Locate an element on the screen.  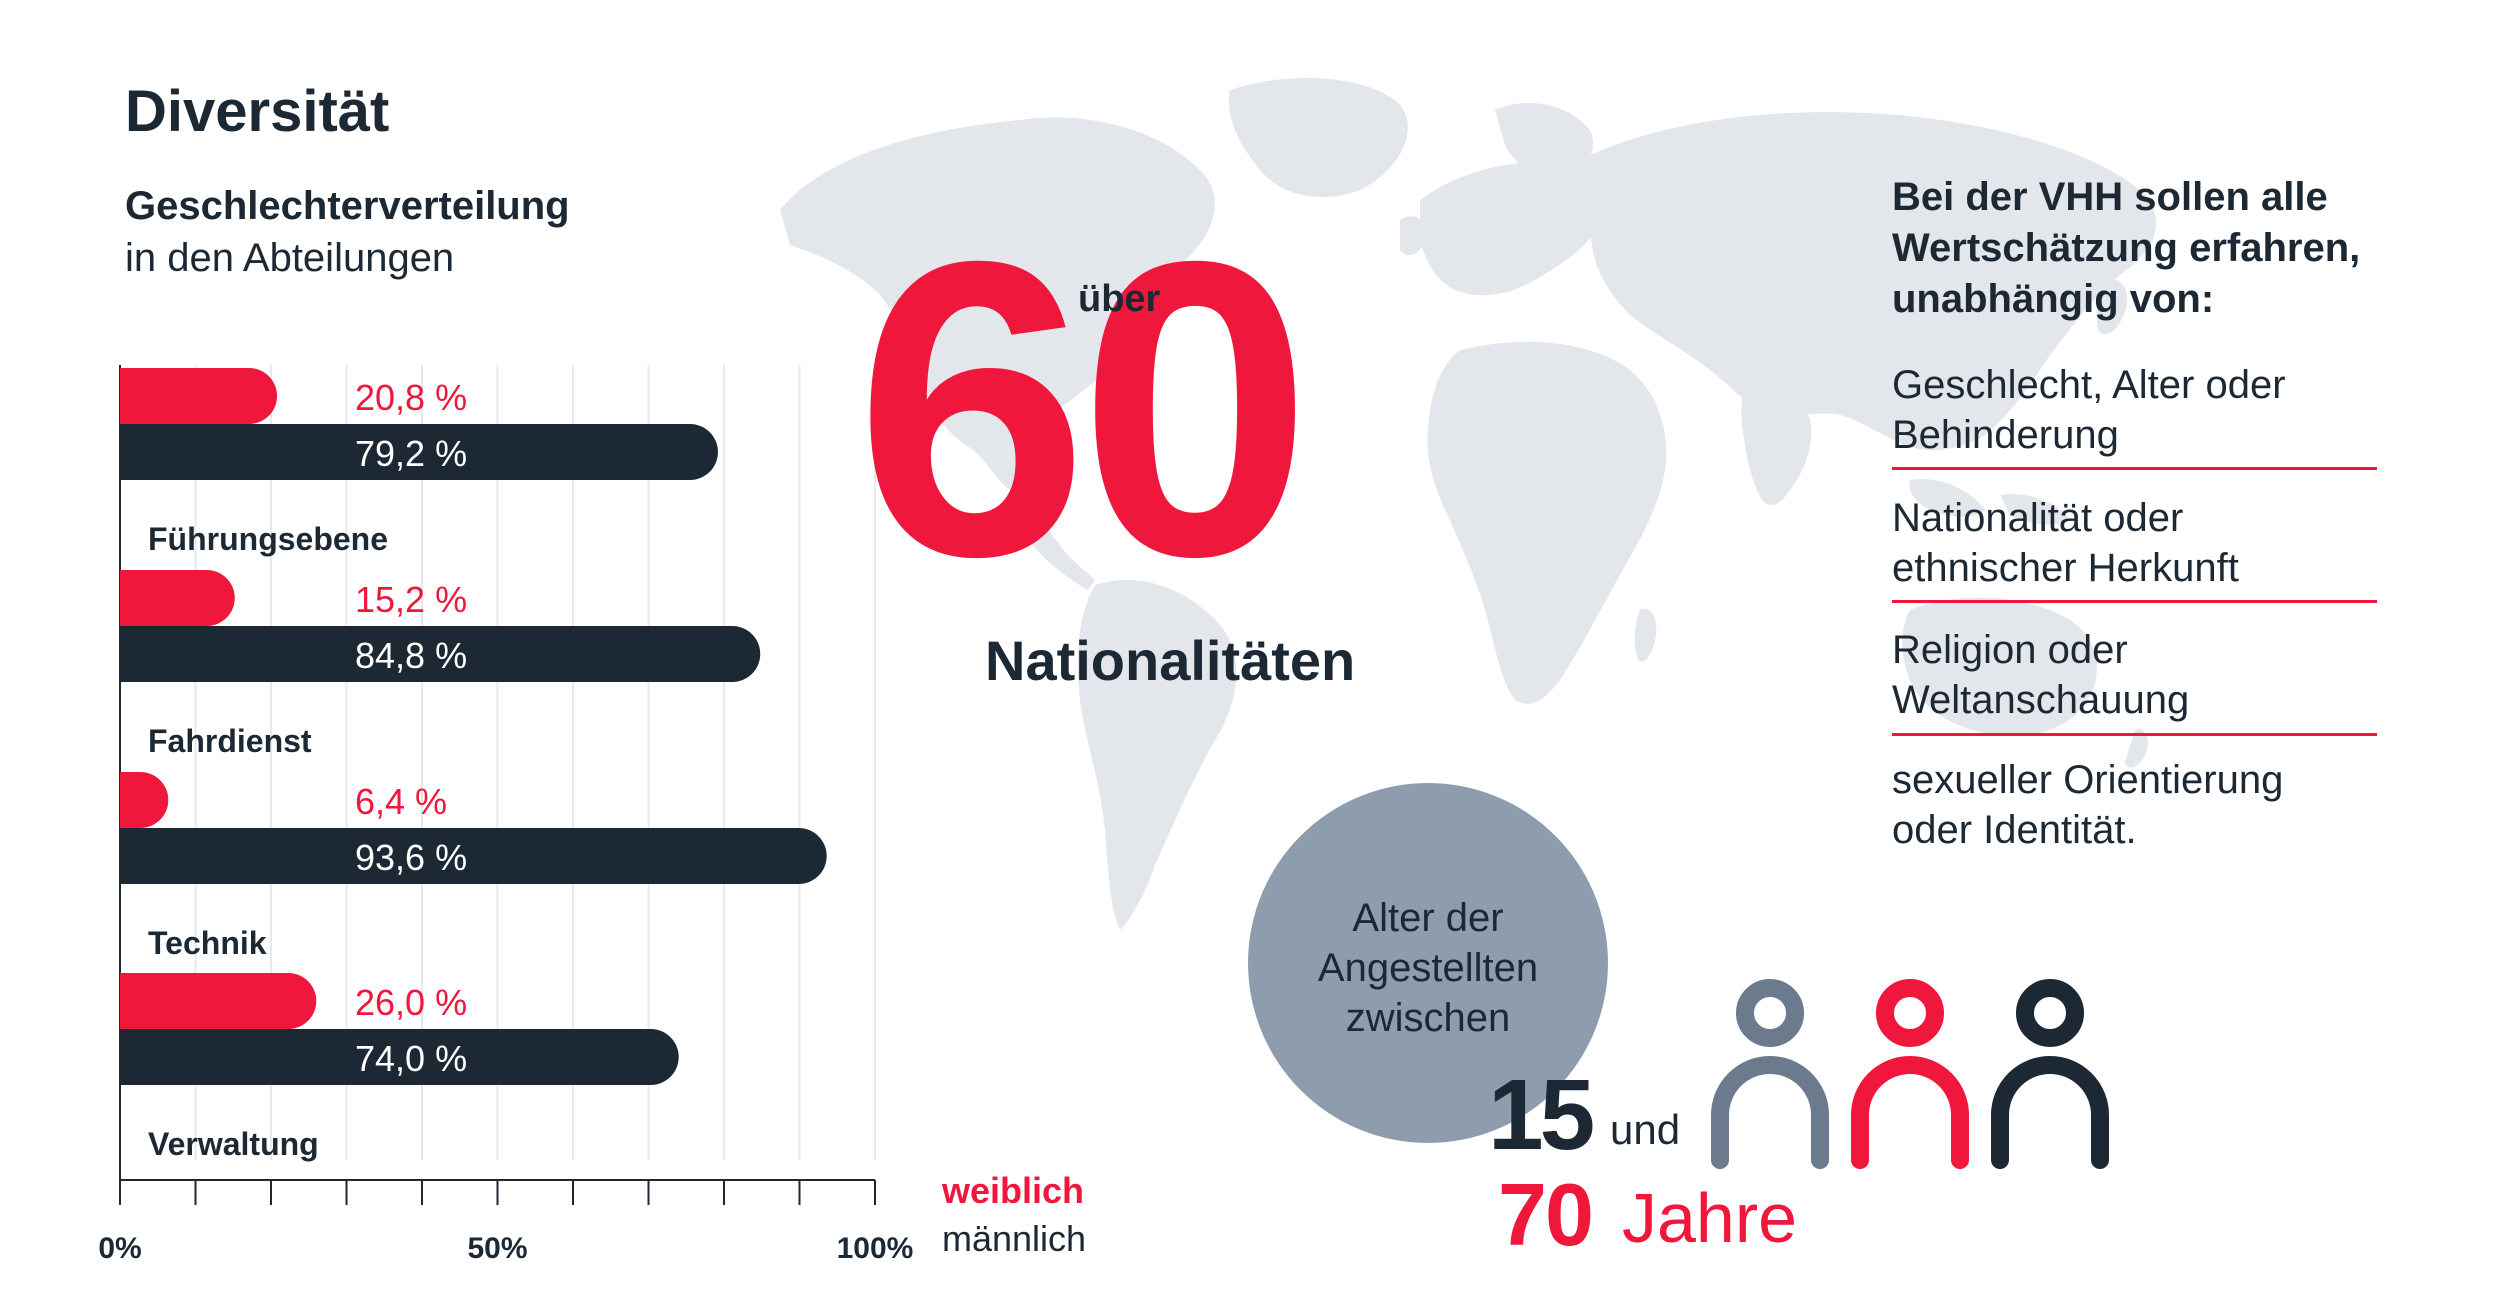
values-item-line: Behinderung is located at coordinates (2005, 435).